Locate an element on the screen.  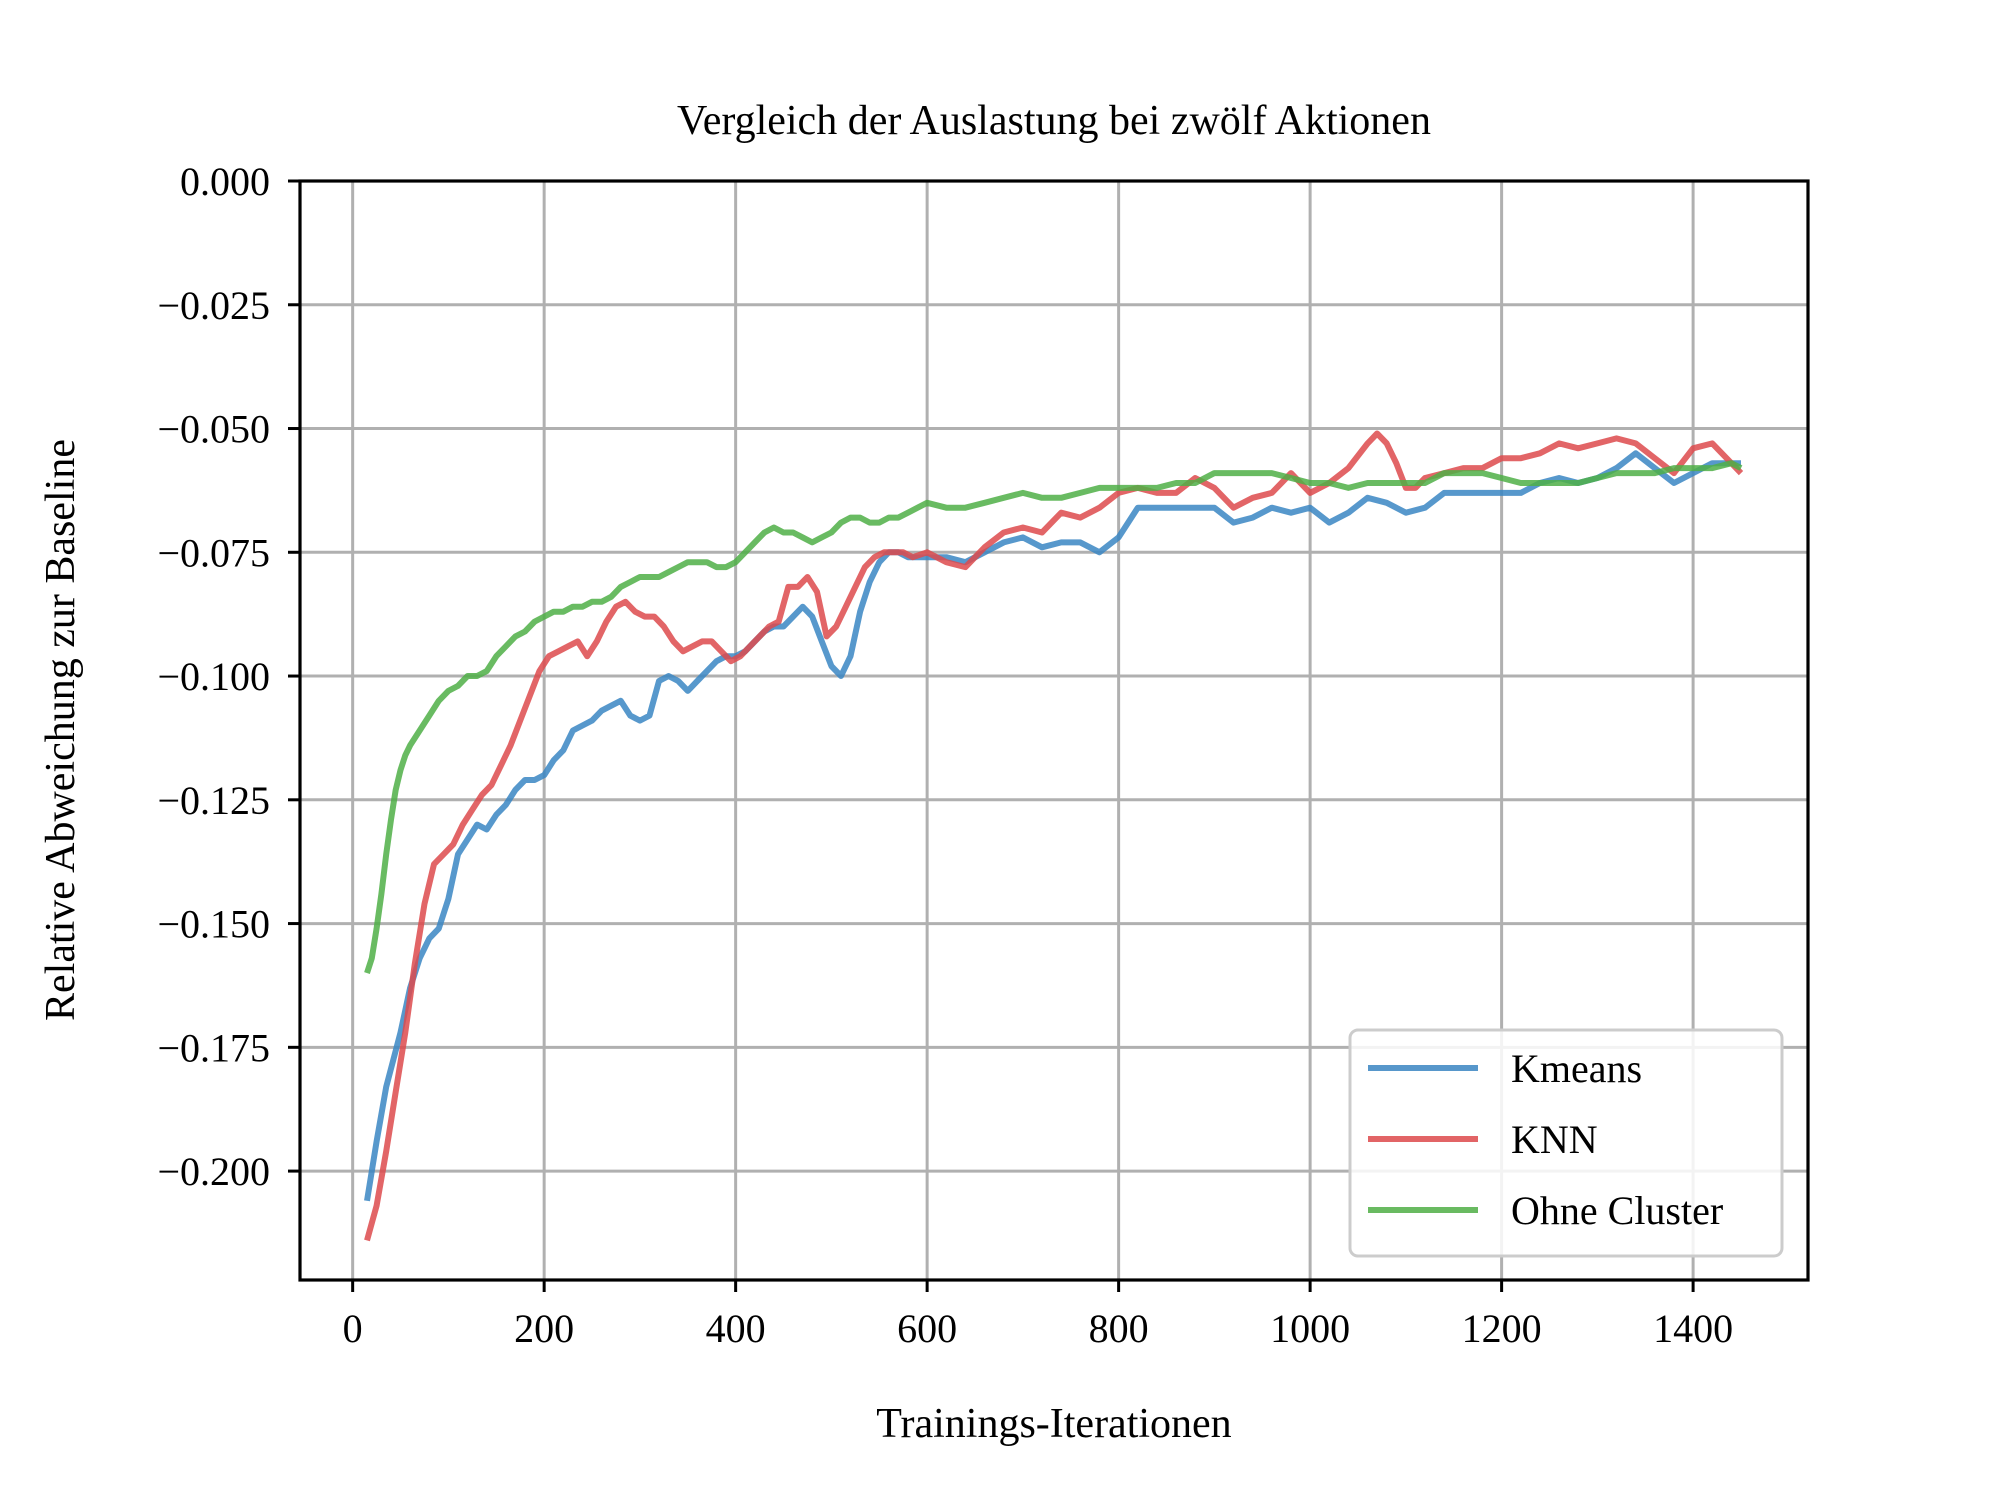
x-tick-label: 1400 is located at coordinates (1693, 1328).